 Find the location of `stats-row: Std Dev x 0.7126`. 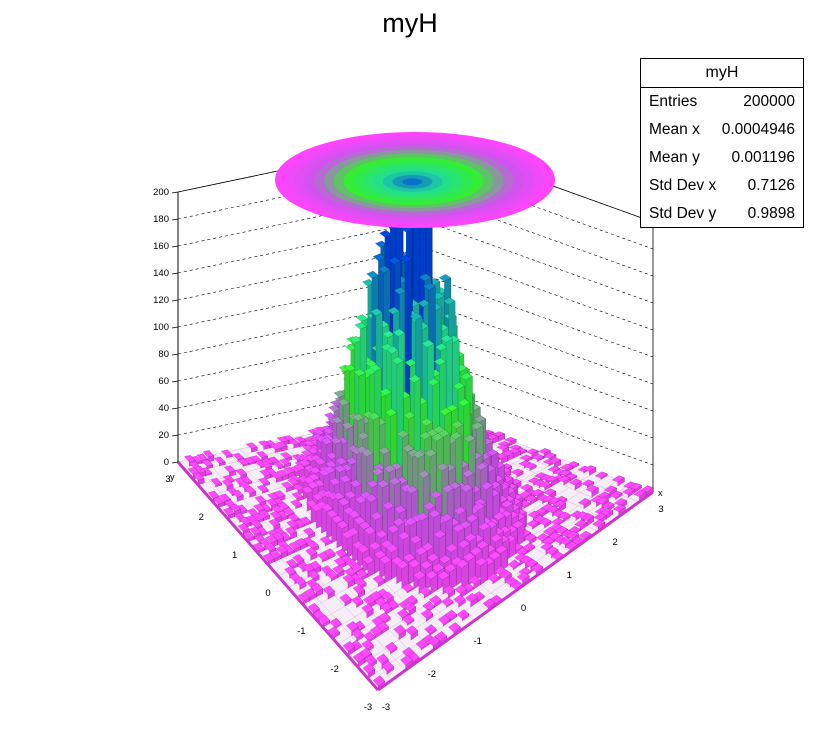

stats-row: Std Dev x 0.7126 is located at coordinates (722, 186).